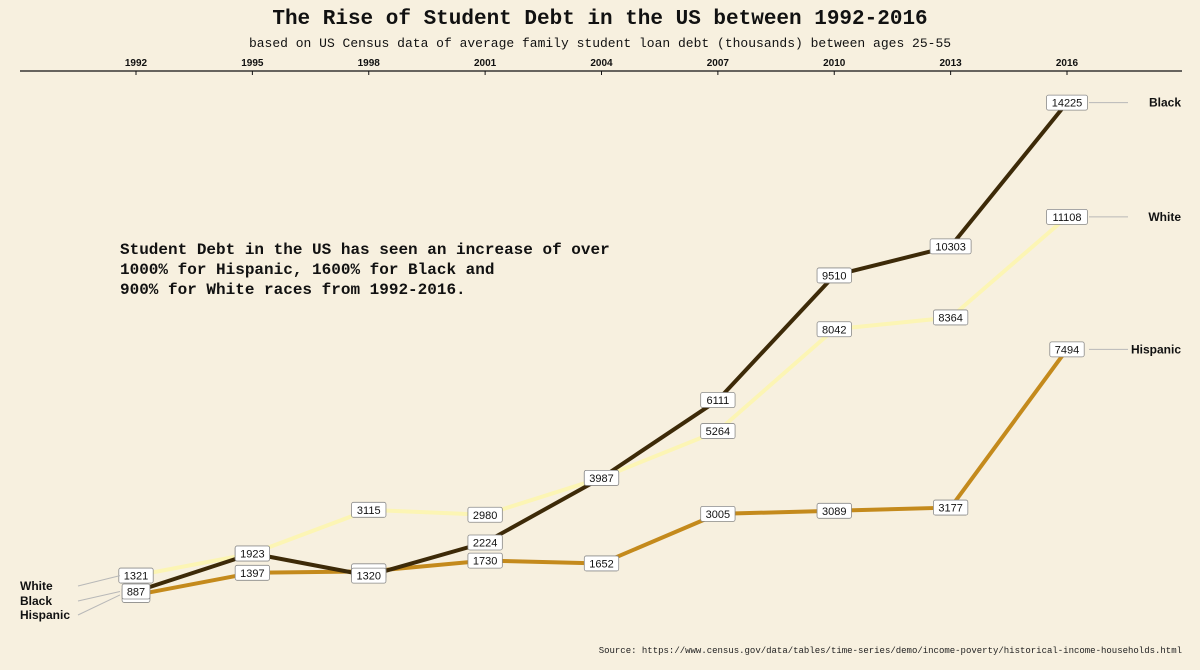 The width and height of the screenshot is (1200, 670). I want to click on data-label-hispanic-2007: 3005, so click(718, 513).